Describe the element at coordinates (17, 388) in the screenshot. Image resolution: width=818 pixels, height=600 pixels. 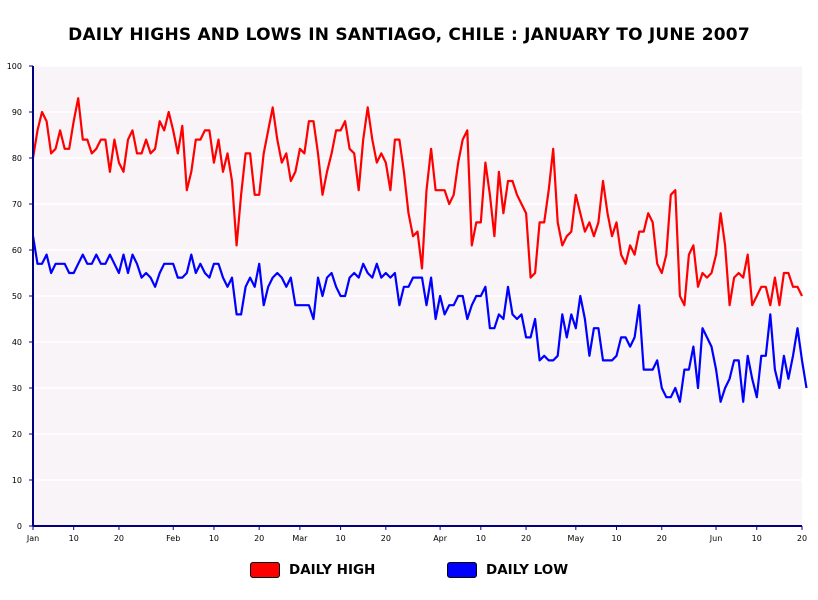
I see `y-tick-label: 30` at that location.